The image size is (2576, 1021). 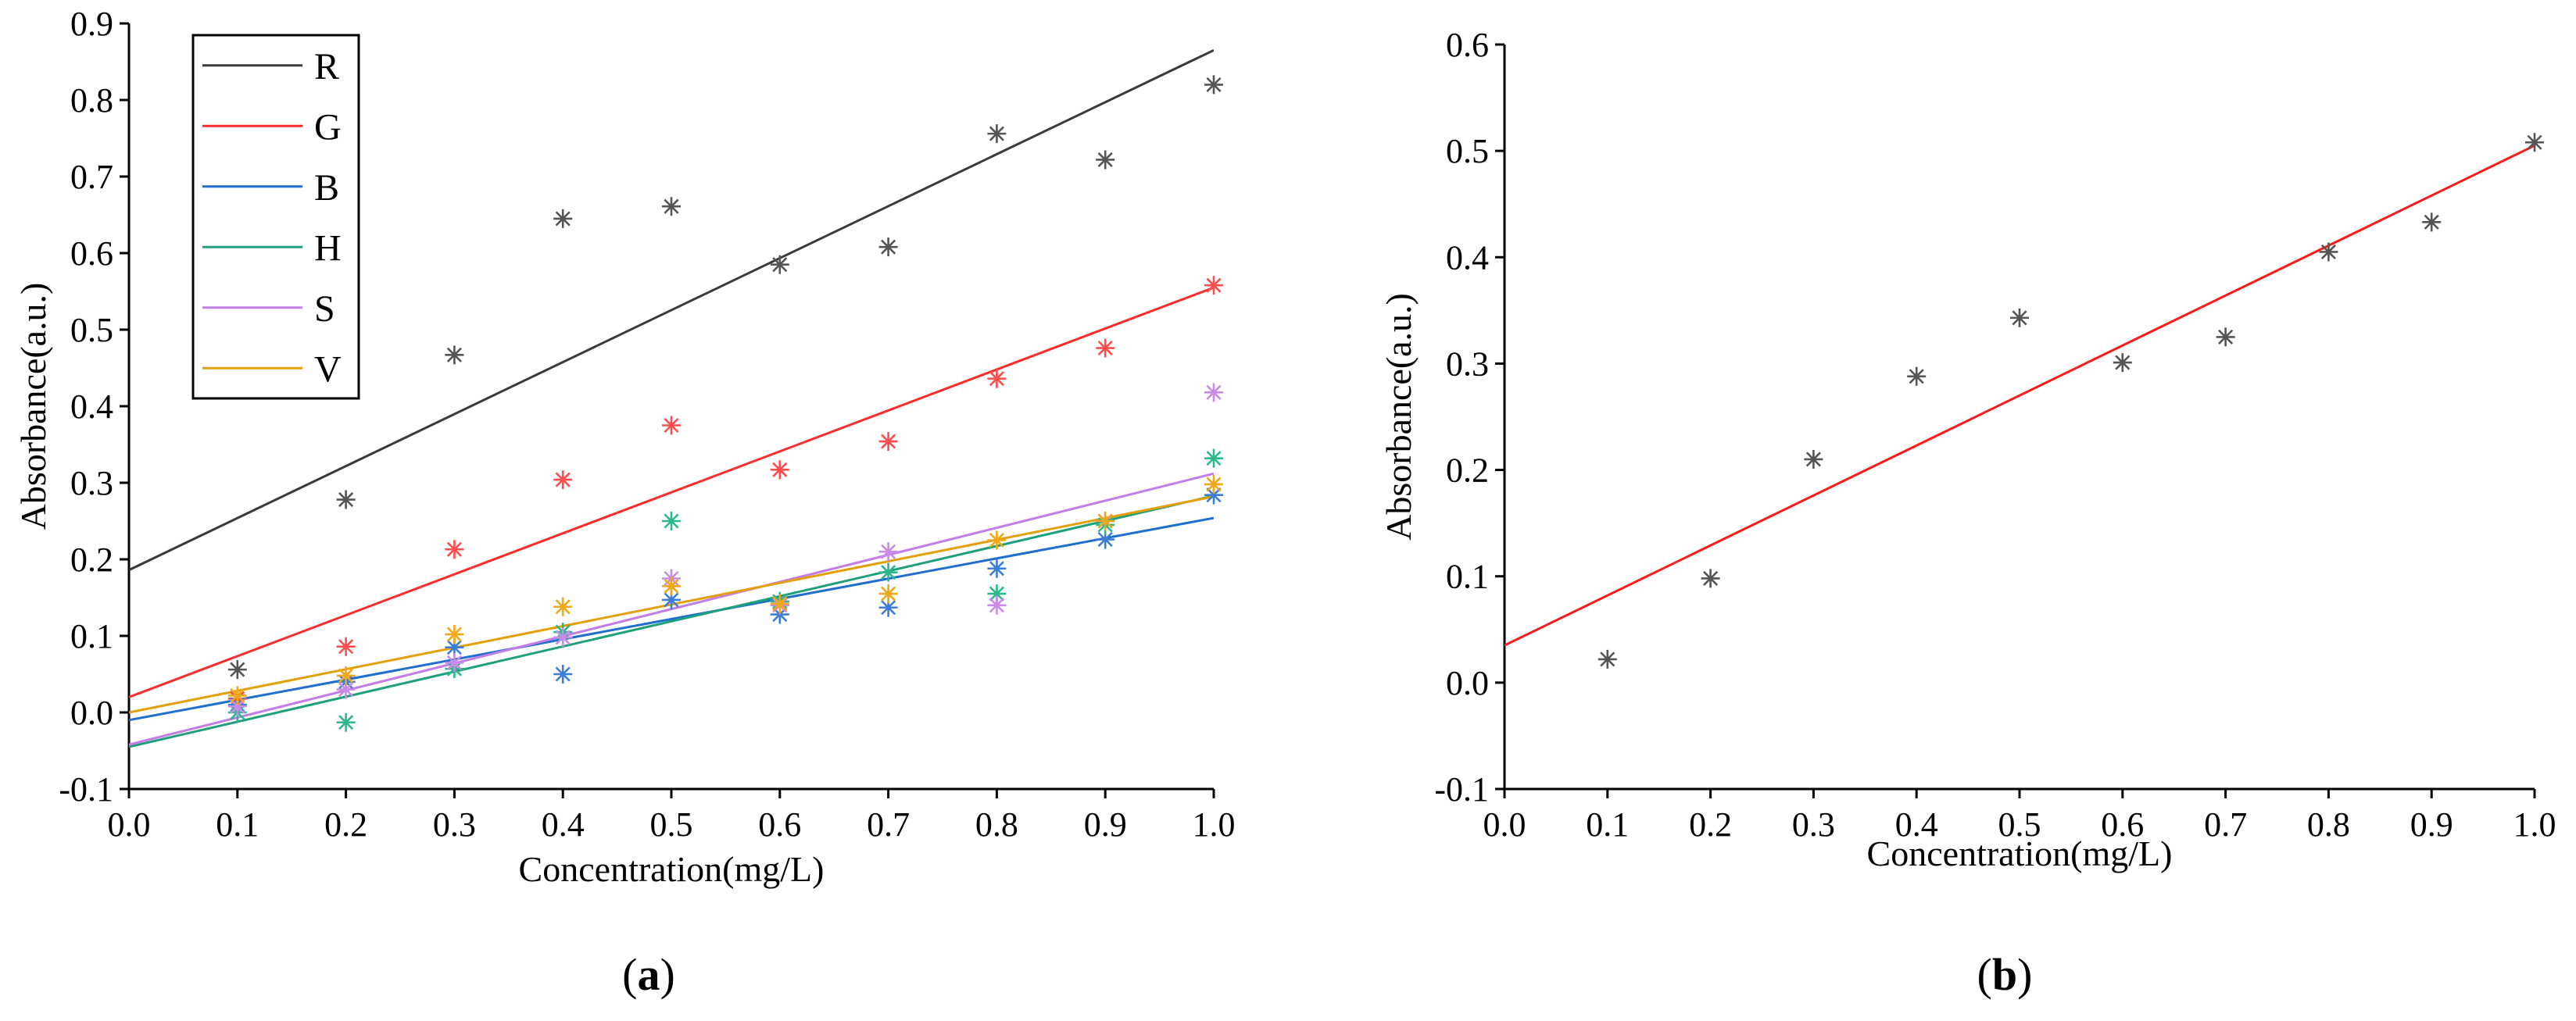 What do you see at coordinates (91, 330) in the screenshot?
I see `chart0-y-tick-label: 0.5` at bounding box center [91, 330].